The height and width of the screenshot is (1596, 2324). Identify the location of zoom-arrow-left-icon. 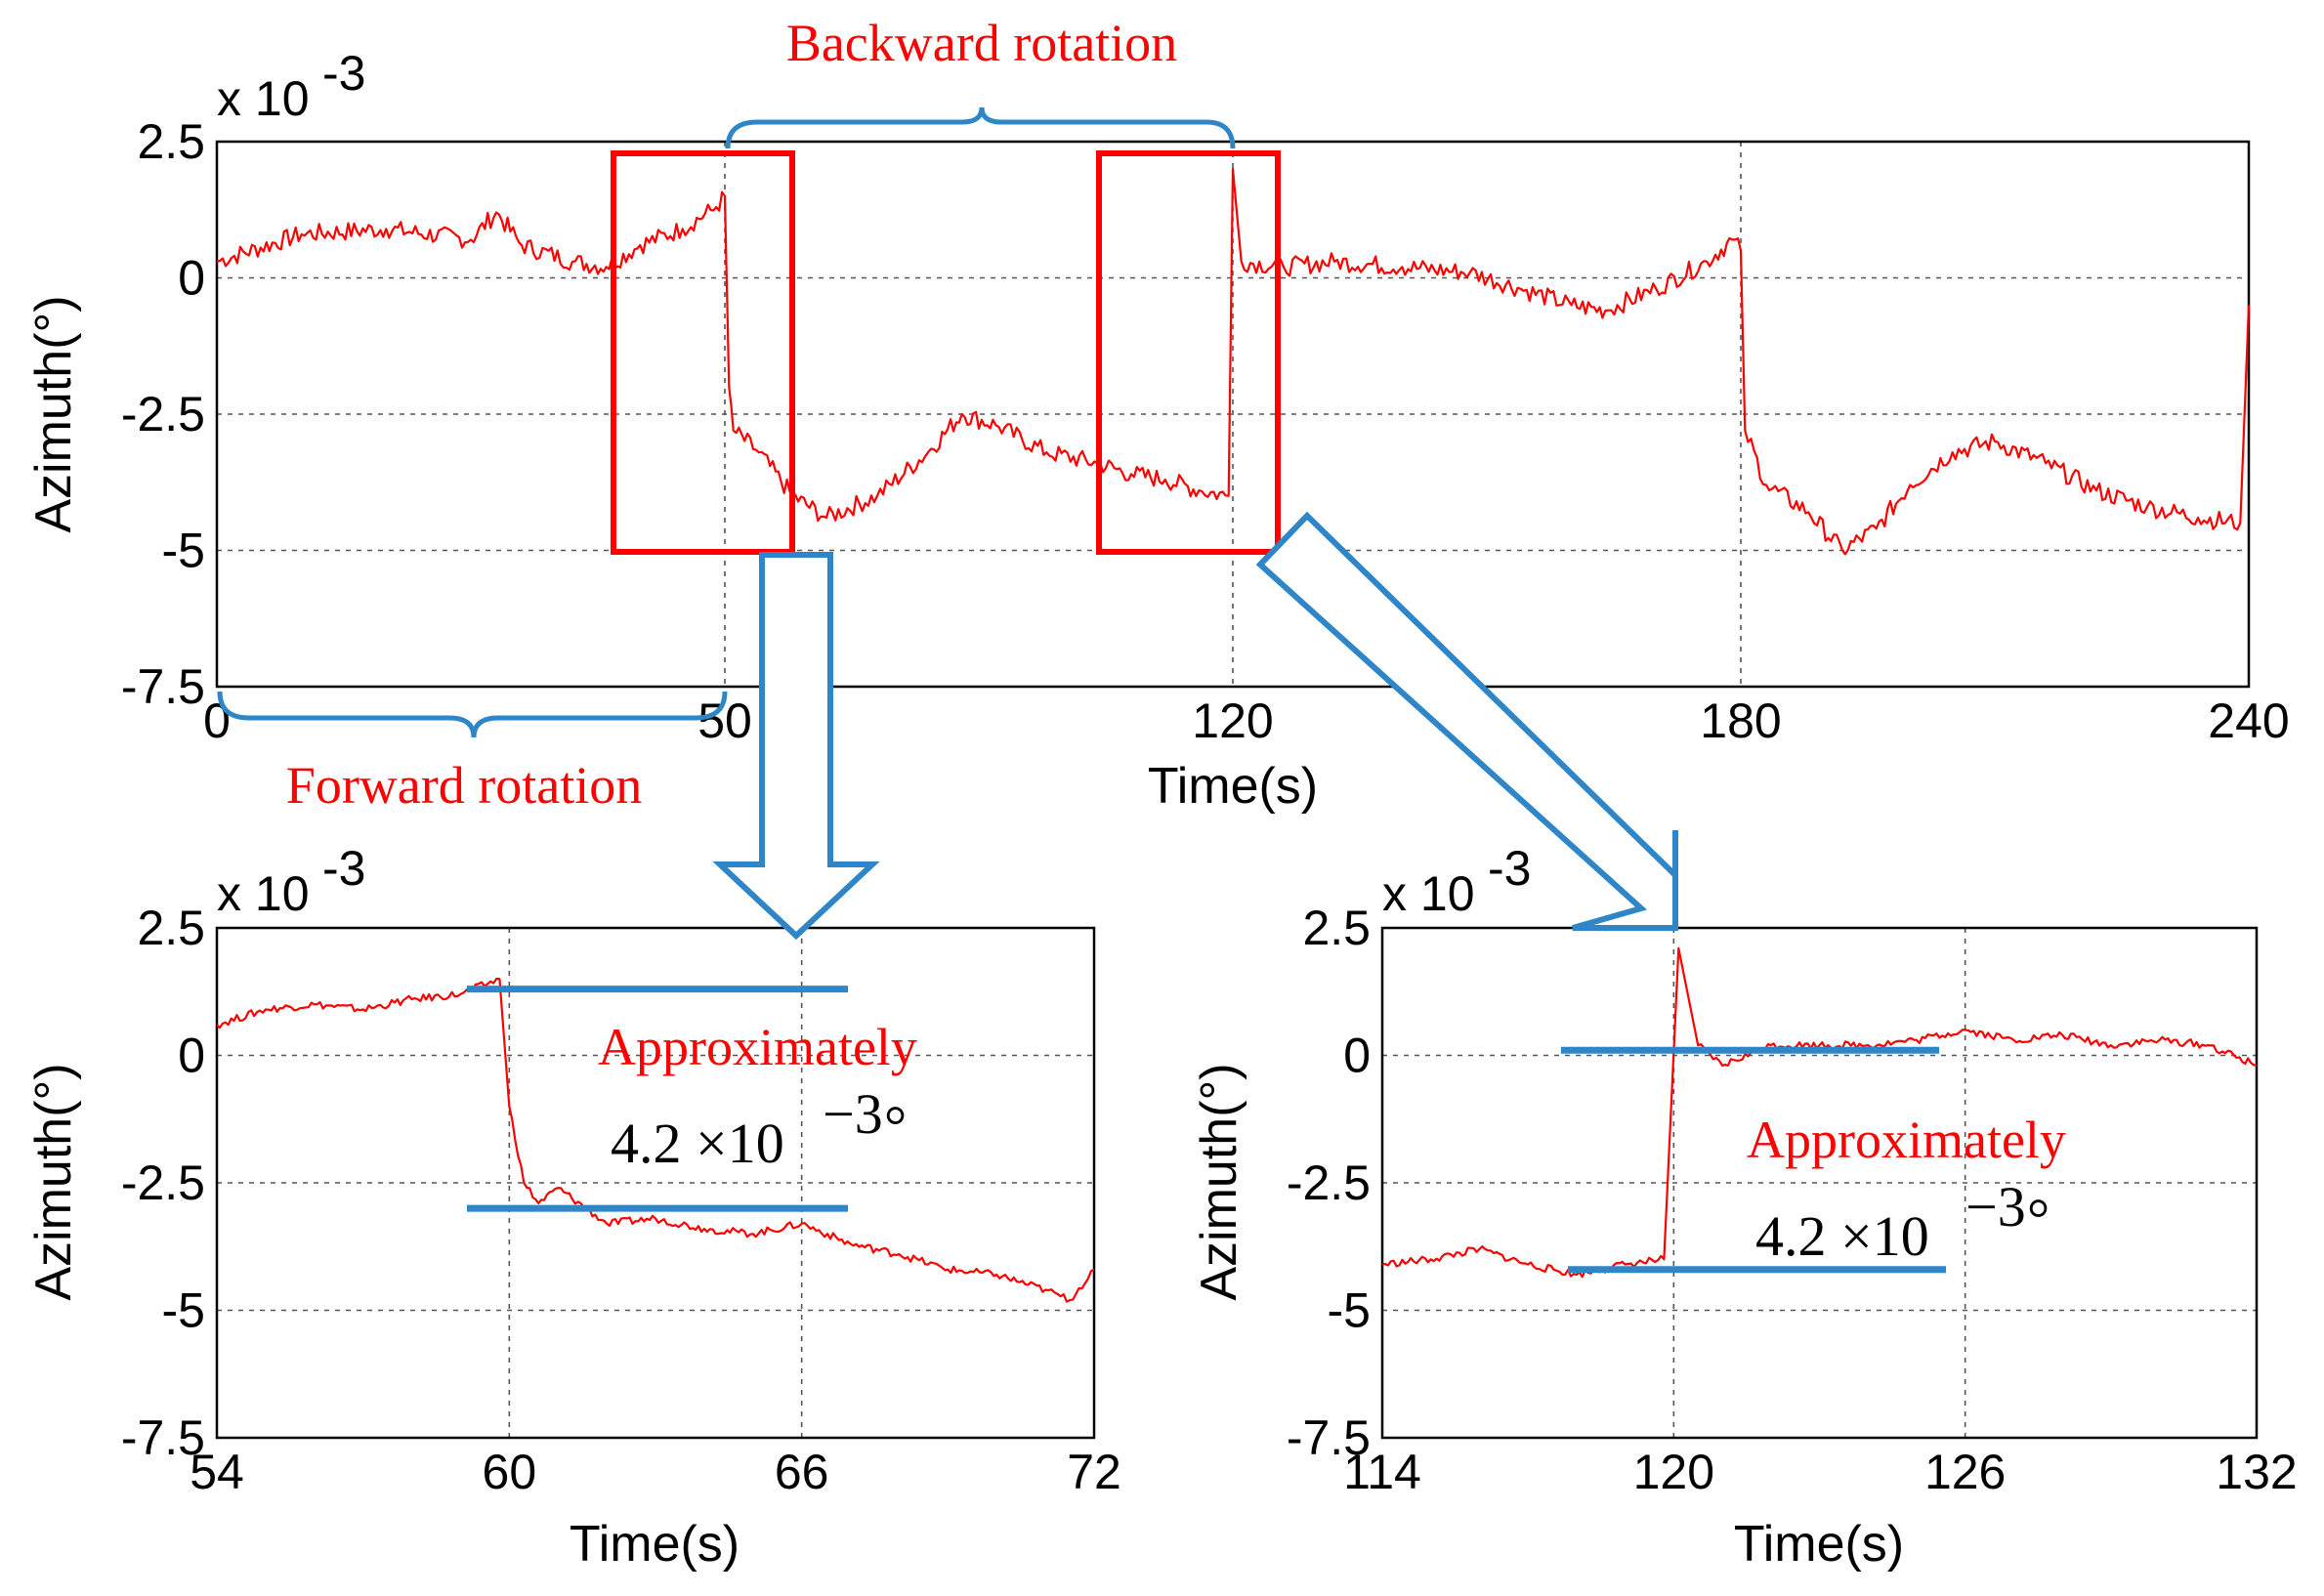
(796, 746).